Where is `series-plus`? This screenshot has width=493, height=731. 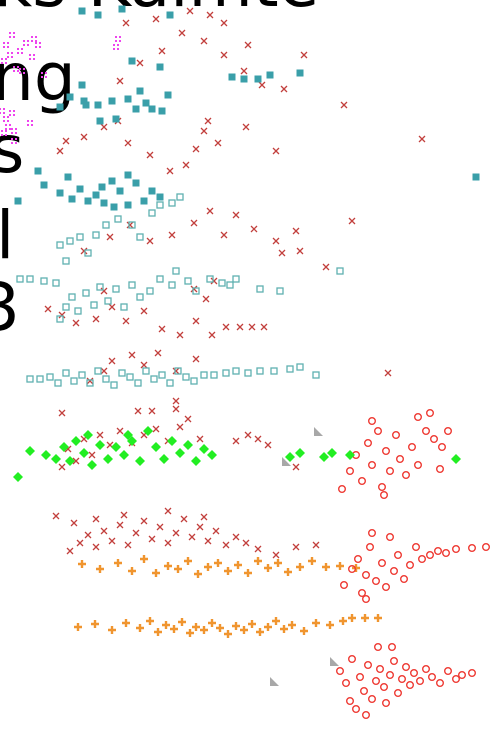 series-plus is located at coordinates (228, 596).